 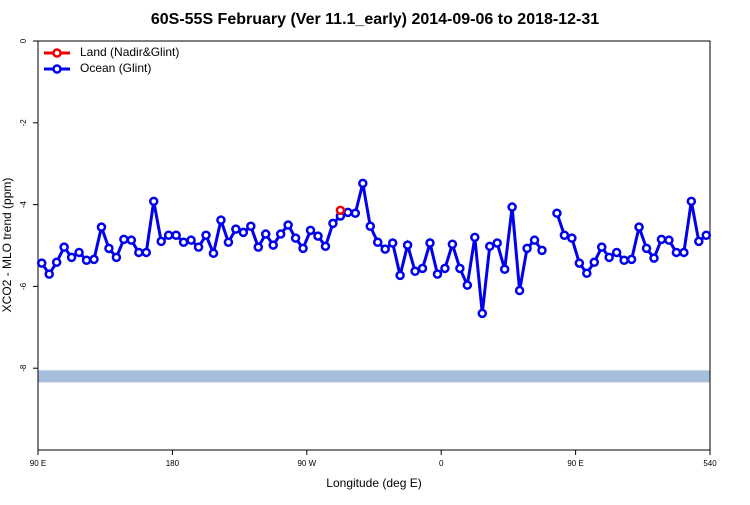 What do you see at coordinates (7, 245) in the screenshot?
I see `y-axis-label: XCO2 - MLO trend (ppm)` at bounding box center [7, 245].